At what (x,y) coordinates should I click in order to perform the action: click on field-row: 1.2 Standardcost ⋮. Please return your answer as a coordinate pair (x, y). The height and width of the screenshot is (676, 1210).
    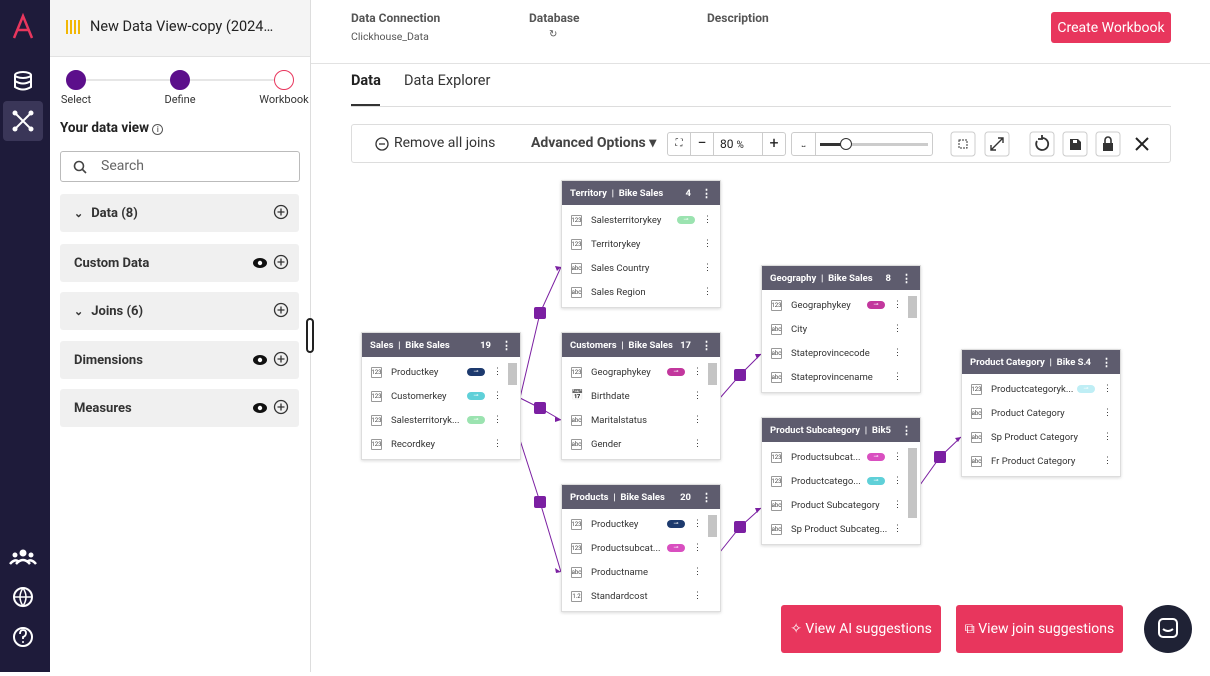
    Looking at the image, I should click on (641, 596).